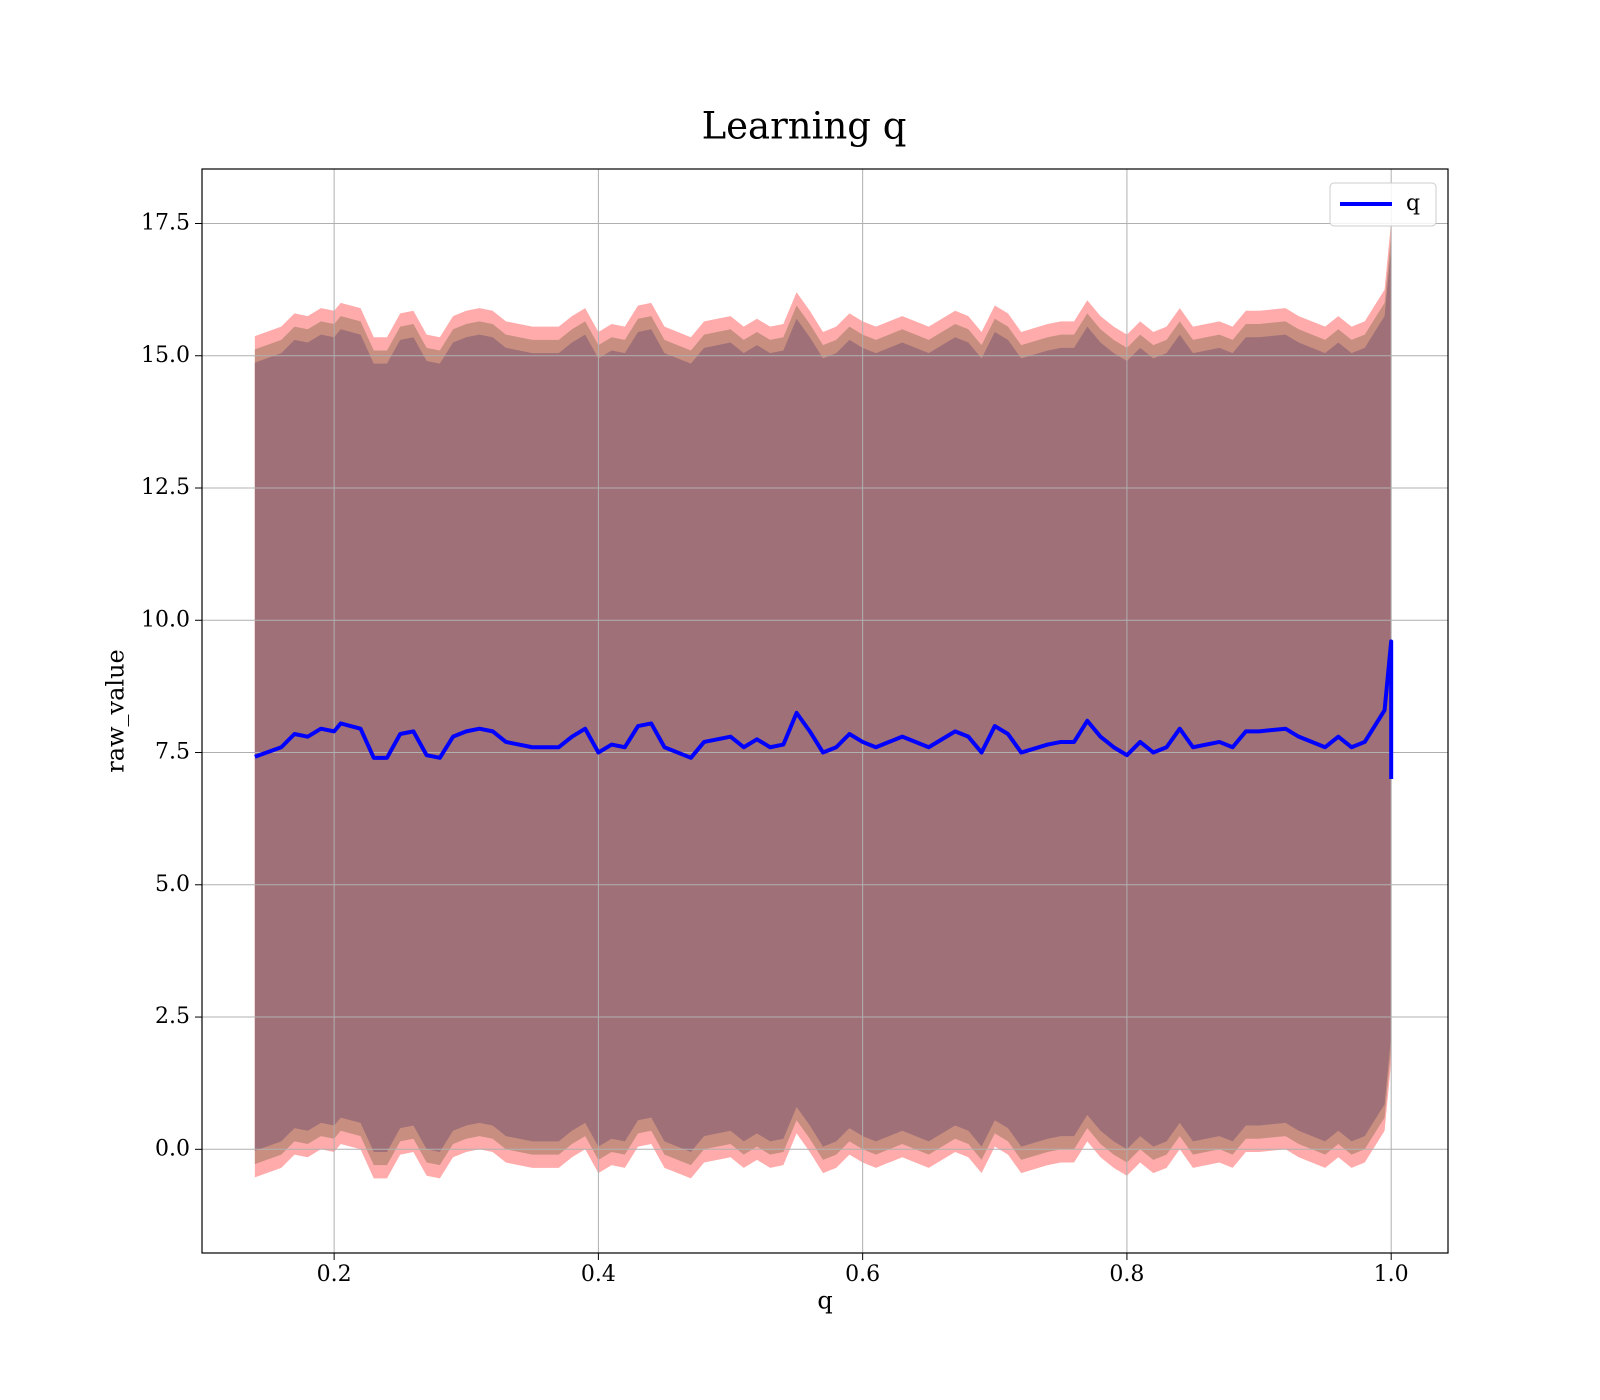  Describe the element at coordinates (862, 1274) in the screenshot. I see `x-tick-label: 0.6` at that location.